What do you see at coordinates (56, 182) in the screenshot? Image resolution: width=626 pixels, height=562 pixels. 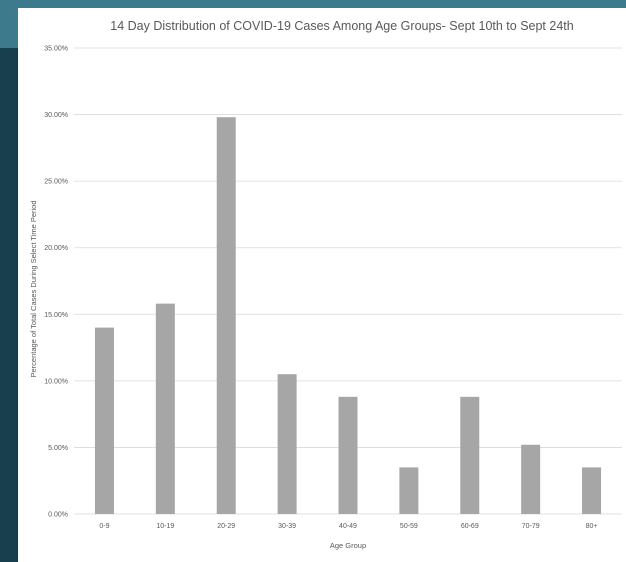 I see `y-tick-label: 25.00%` at bounding box center [56, 182].